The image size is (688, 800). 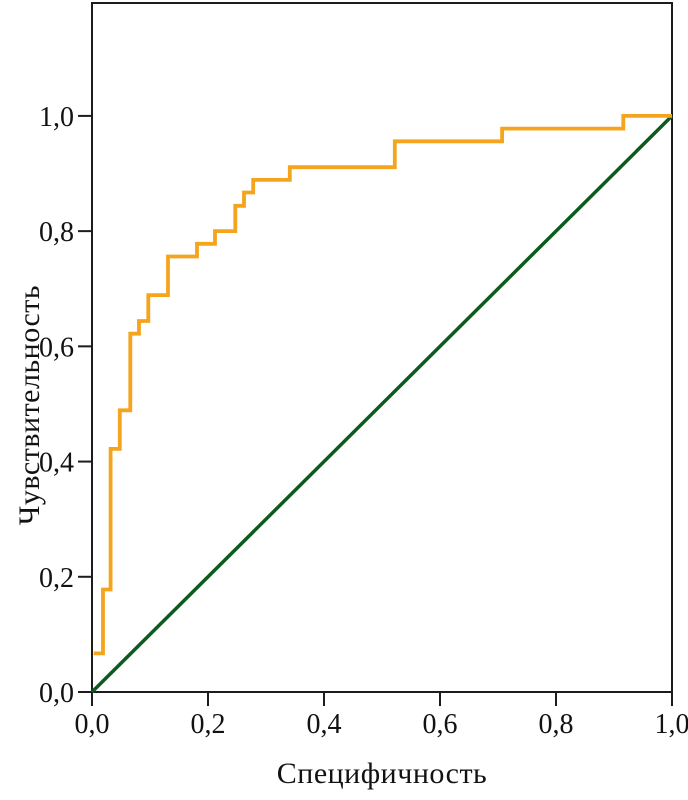 What do you see at coordinates (208, 724) in the screenshot?
I see `x-tick-label: 0,2` at bounding box center [208, 724].